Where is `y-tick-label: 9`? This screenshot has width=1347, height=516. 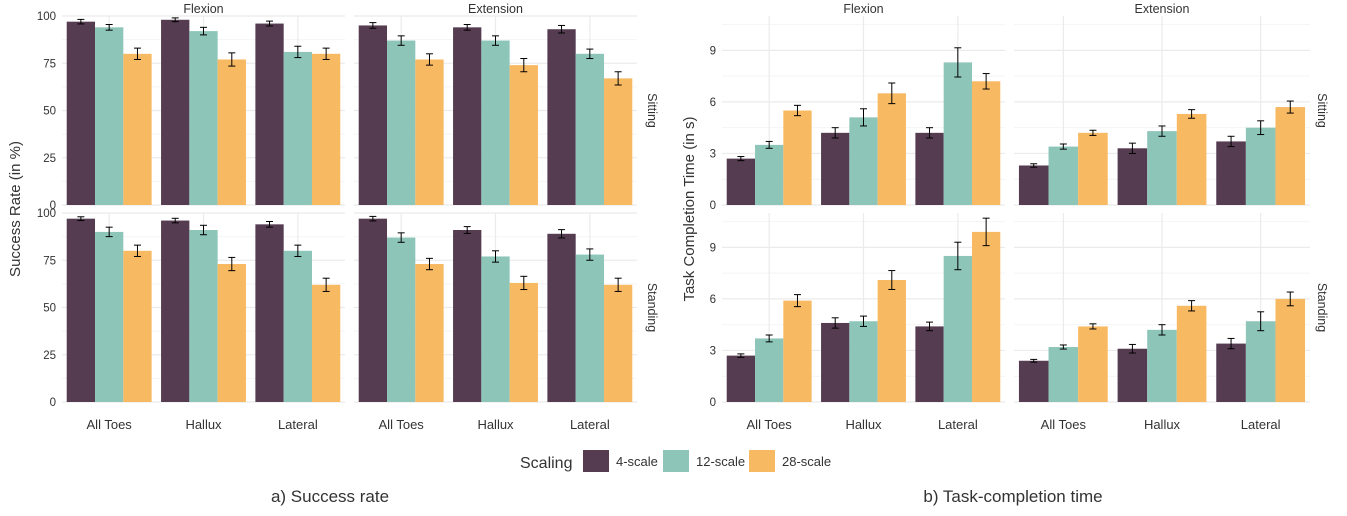
y-tick-label: 9 is located at coordinates (713, 51).